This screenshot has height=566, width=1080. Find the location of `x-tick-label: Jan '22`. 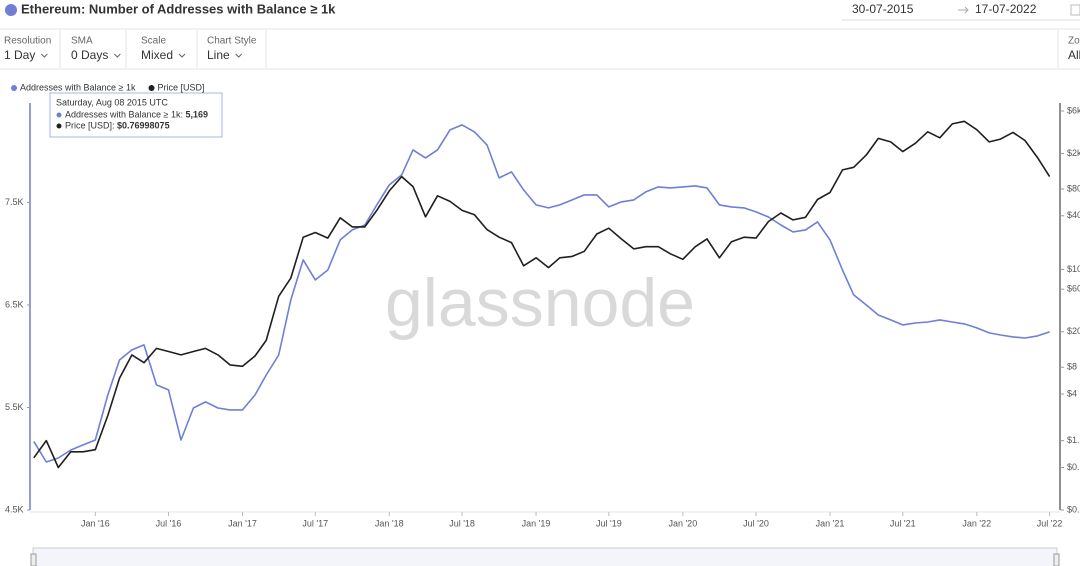

x-tick-label: Jan '22 is located at coordinates (976, 523).